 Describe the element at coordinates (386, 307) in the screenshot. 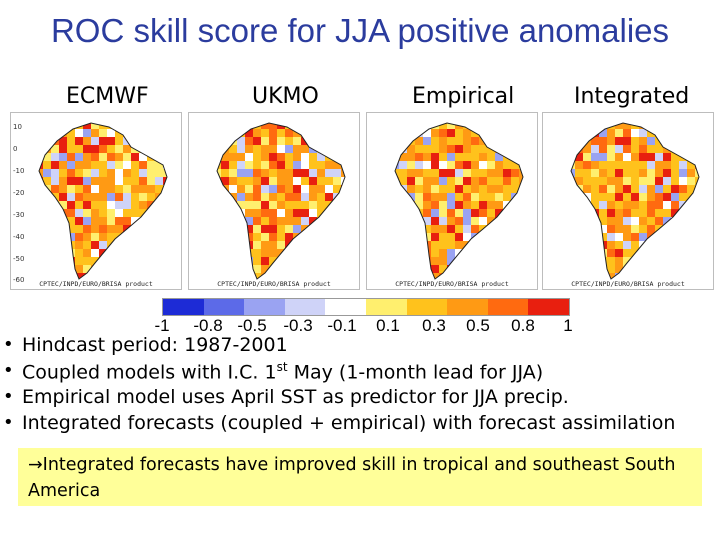

I see `colorbar-swatch` at that location.